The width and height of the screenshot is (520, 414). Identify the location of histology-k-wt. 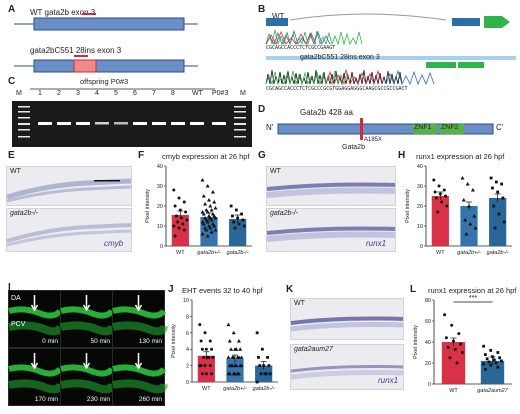
(347, 319).